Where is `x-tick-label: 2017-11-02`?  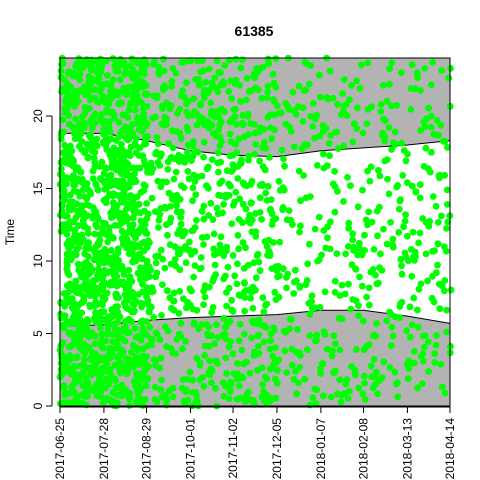 x-tick-label: 2017-11-02 is located at coordinates (233, 448).